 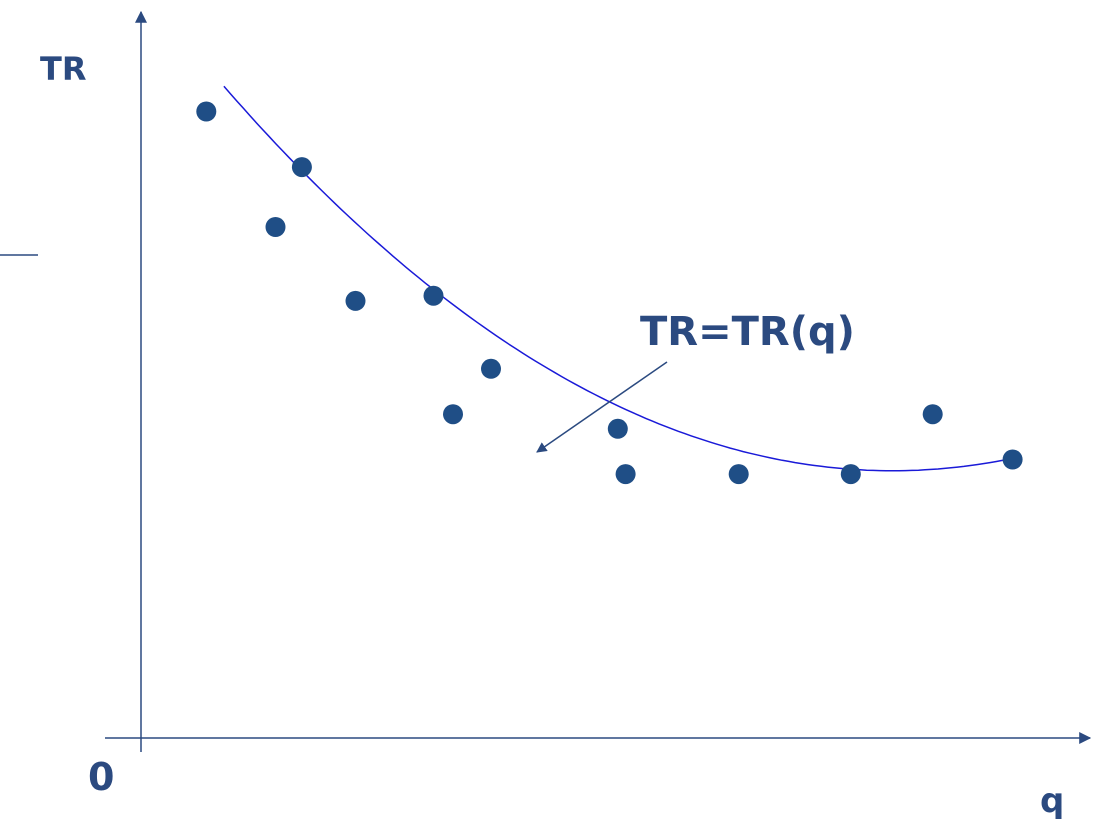 What do you see at coordinates (747, 332) in the screenshot?
I see `curve-annotation-label: TR=TR(q)` at bounding box center [747, 332].